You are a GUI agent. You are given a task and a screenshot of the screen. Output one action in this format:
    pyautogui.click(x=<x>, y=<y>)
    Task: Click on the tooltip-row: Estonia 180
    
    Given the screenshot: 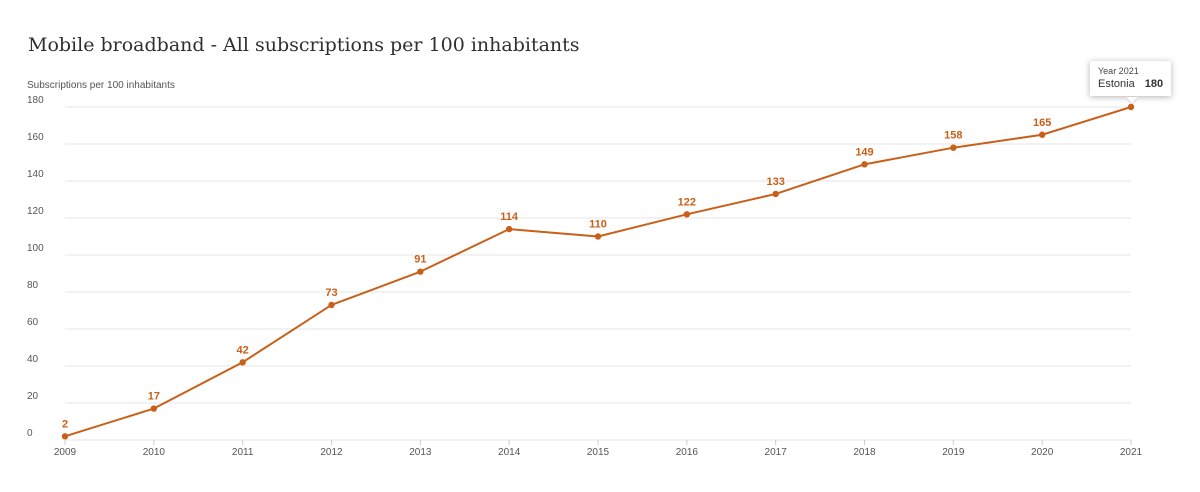 What is the action you would take?
    pyautogui.click(x=1130, y=84)
    